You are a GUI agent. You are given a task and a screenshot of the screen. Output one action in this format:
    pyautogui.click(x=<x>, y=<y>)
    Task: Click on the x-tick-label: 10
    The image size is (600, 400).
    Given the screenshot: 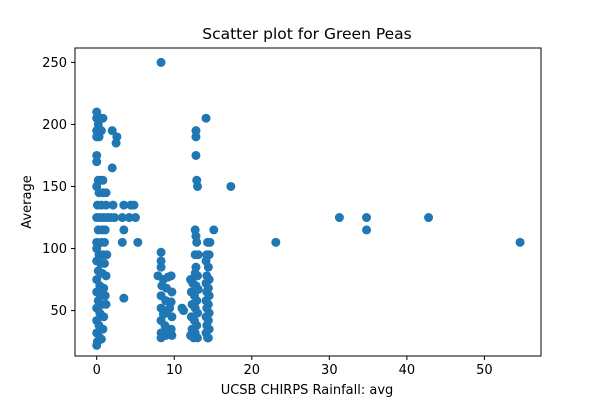 What is the action you would take?
    pyautogui.click(x=174, y=370)
    